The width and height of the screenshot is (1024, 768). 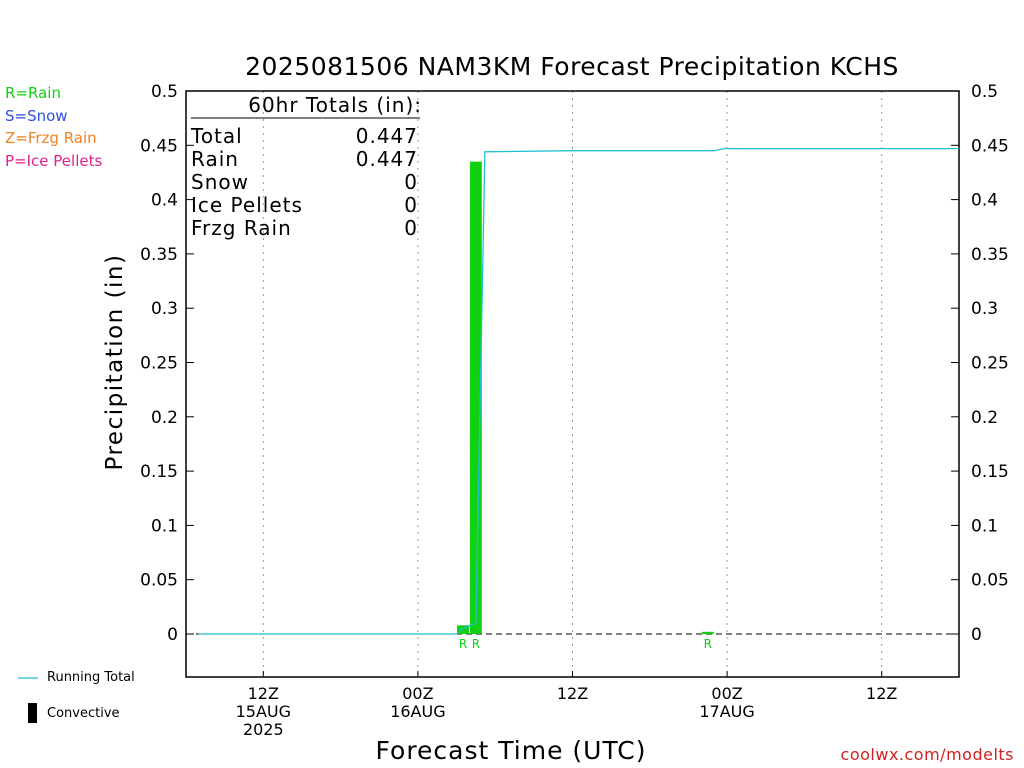 What do you see at coordinates (33, 93) in the screenshot?
I see `legend-rain: R=Rain` at bounding box center [33, 93].